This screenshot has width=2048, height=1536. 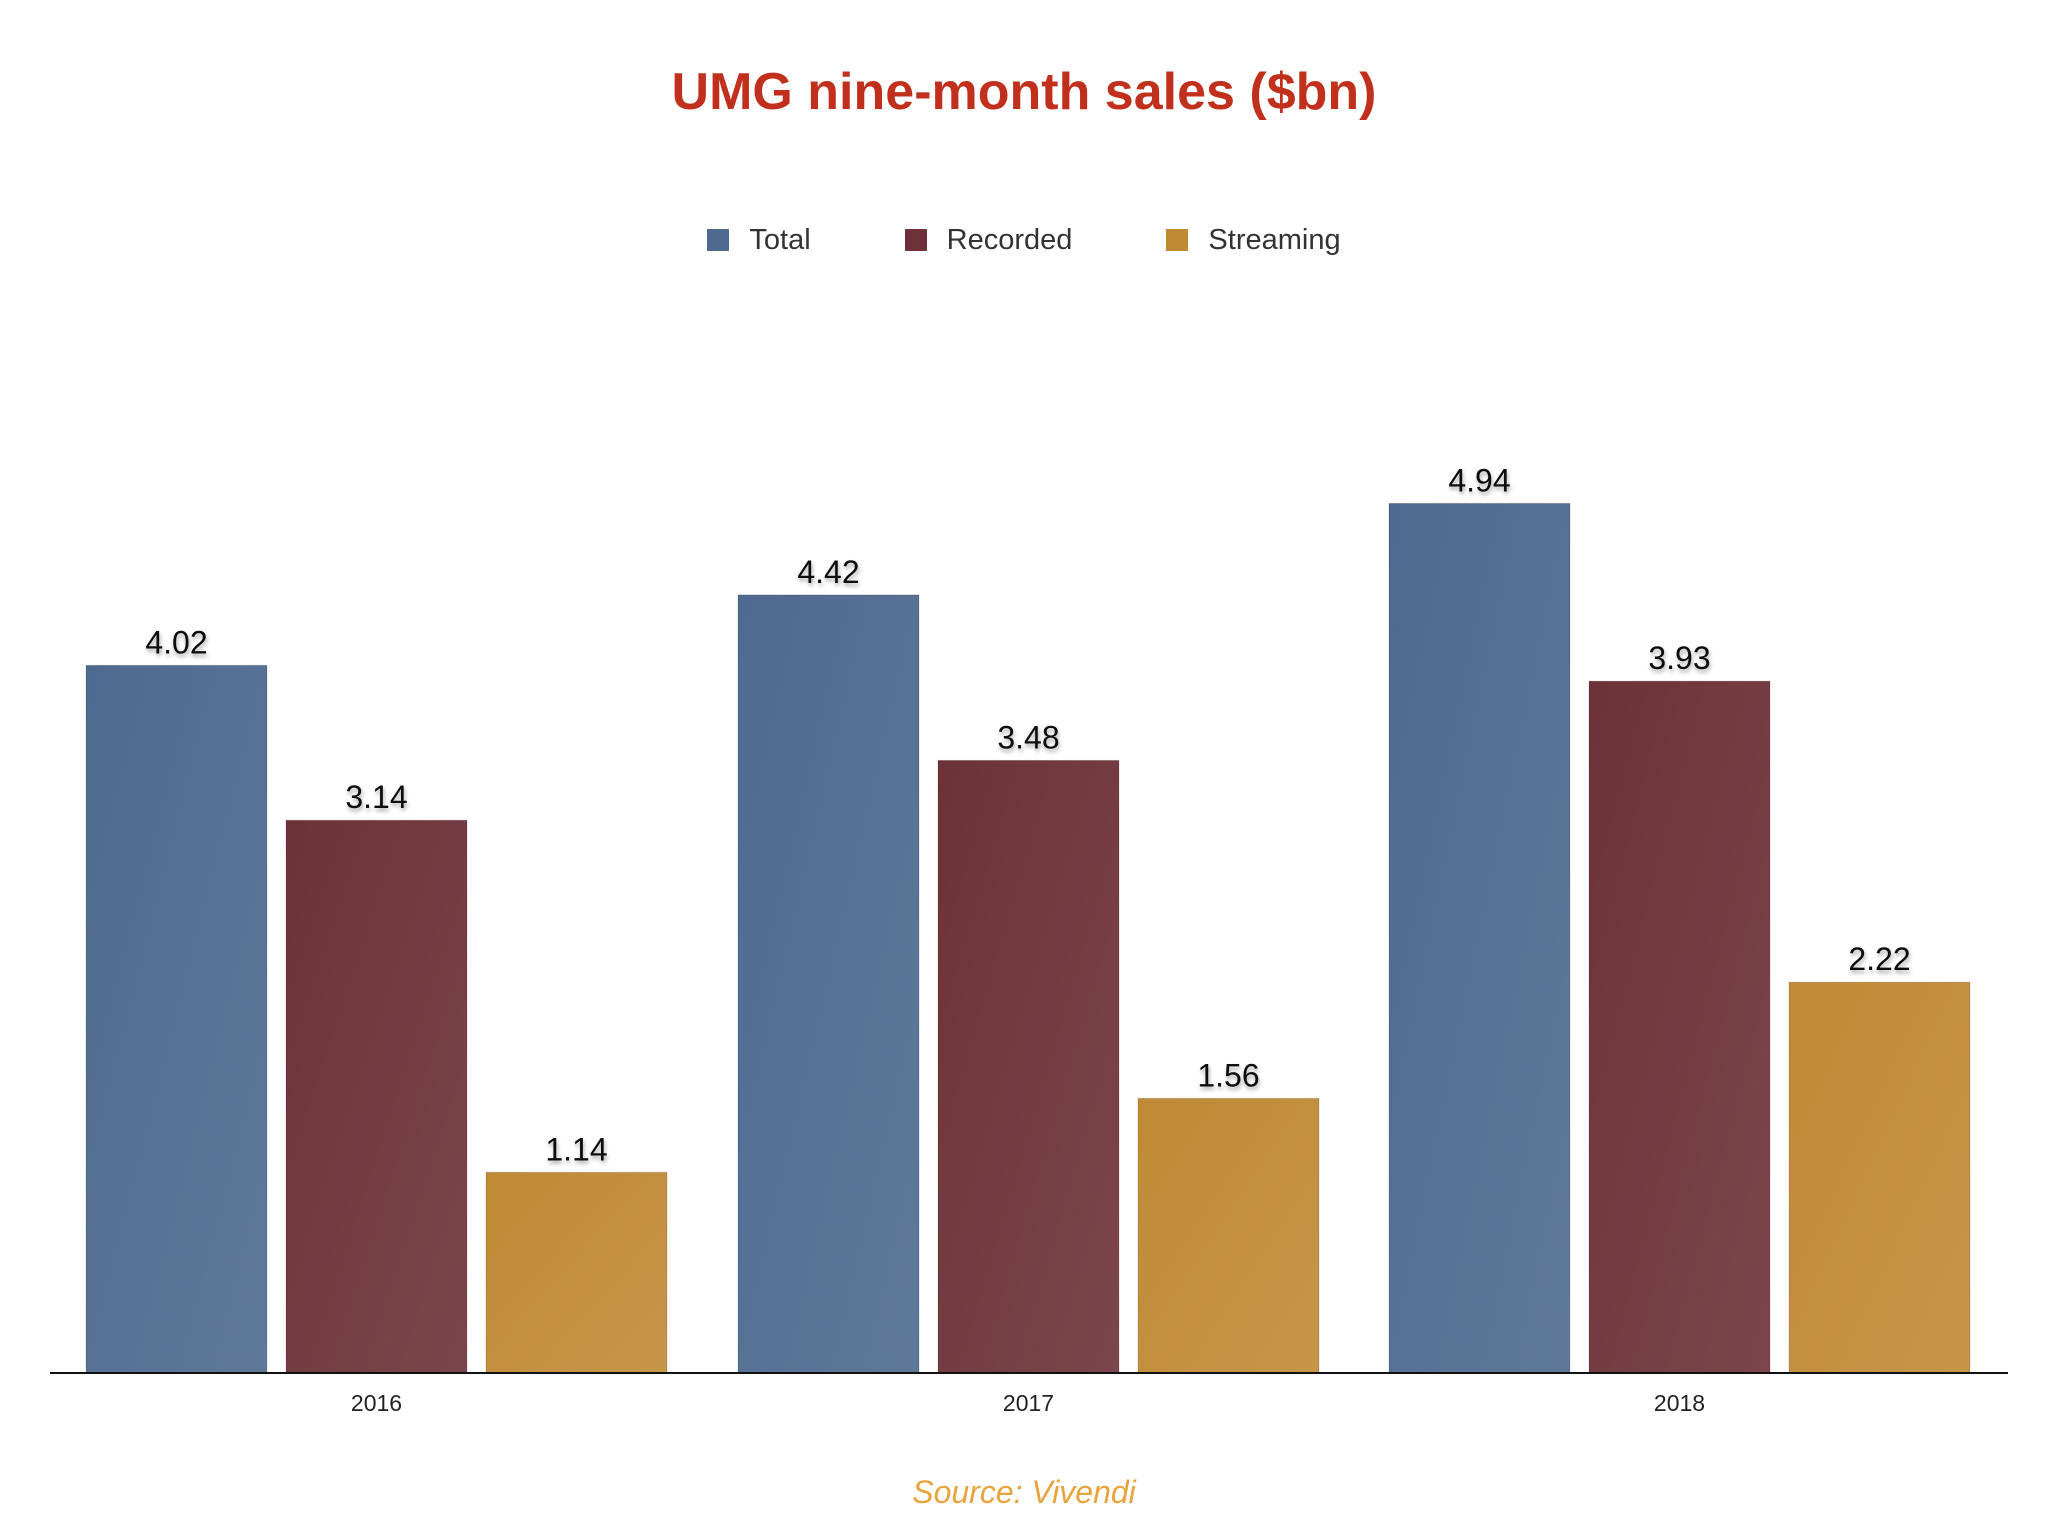 What do you see at coordinates (376, 1403) in the screenshot?
I see `x-tick-label-2016: 2016` at bounding box center [376, 1403].